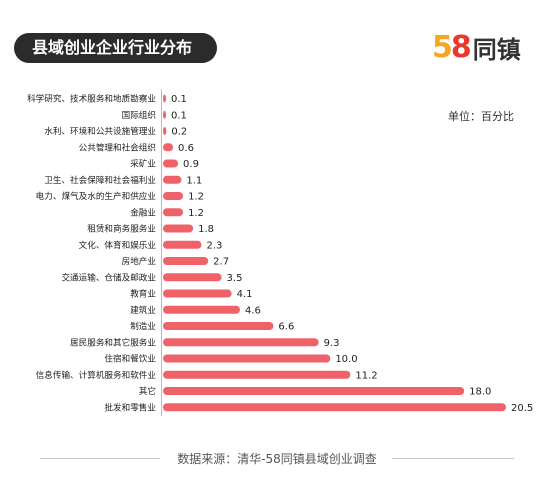 This screenshot has width=554, height=498. Describe the element at coordinates (179, 132) in the screenshot. I see `value-label: 0.2` at that location.